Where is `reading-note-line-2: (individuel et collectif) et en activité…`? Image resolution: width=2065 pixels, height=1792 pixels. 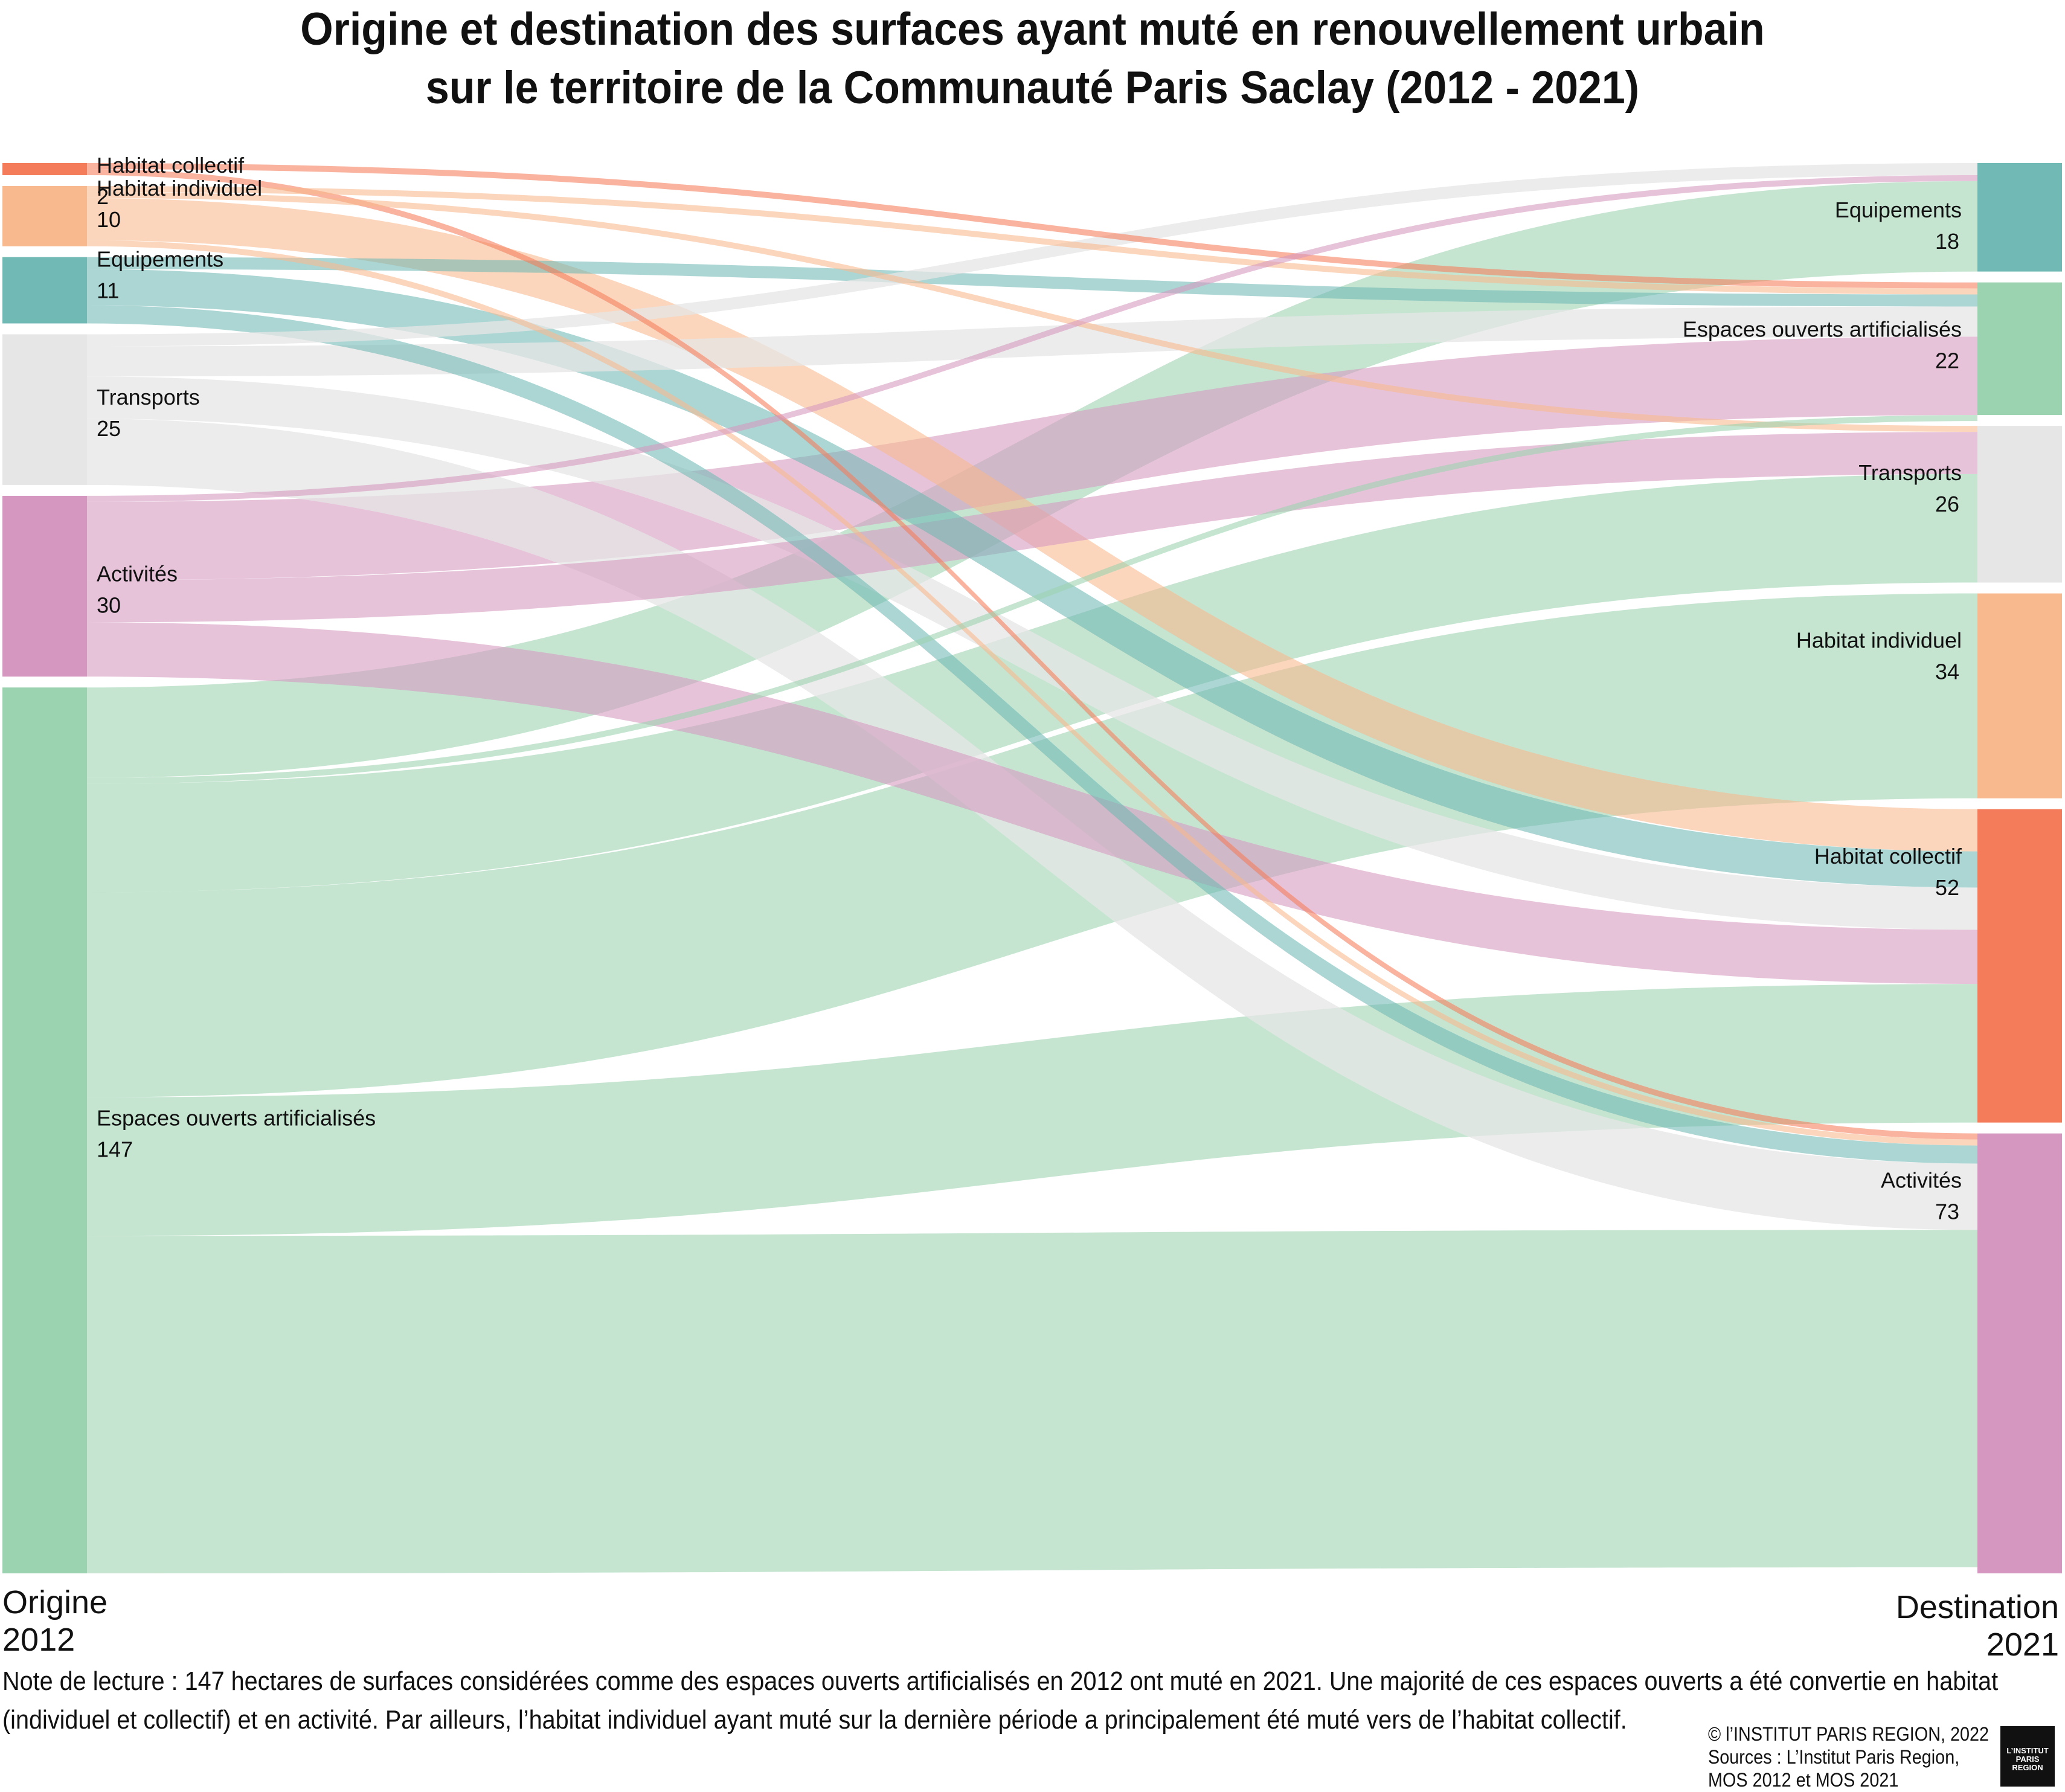
reading-note-line-2: (individuel et collectif) et en activité… is located at coordinates (815, 1720).